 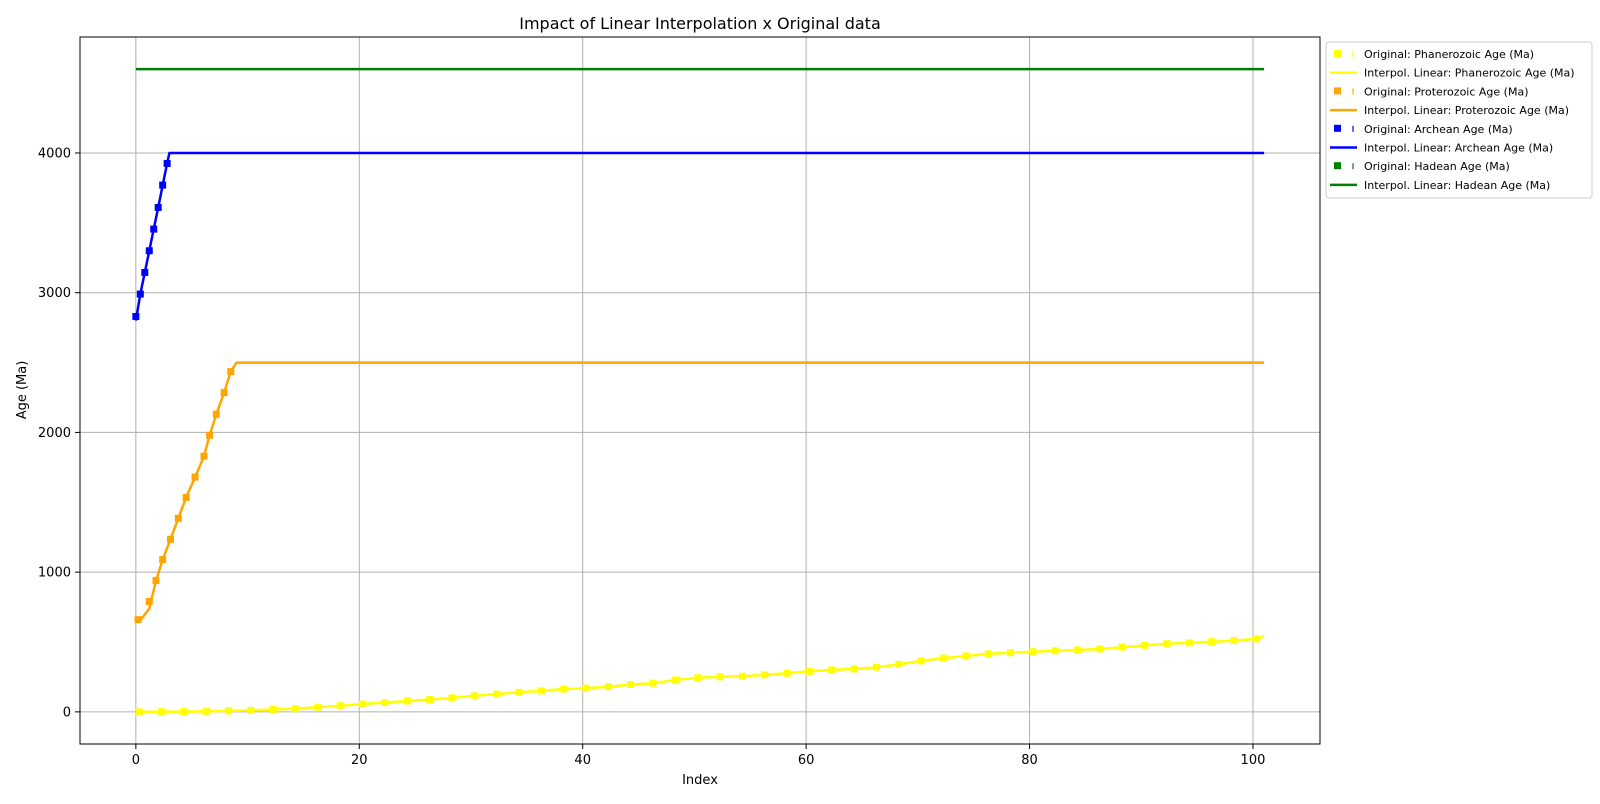 I want to click on y-axis-label: Age (Ma), so click(x=22, y=390).